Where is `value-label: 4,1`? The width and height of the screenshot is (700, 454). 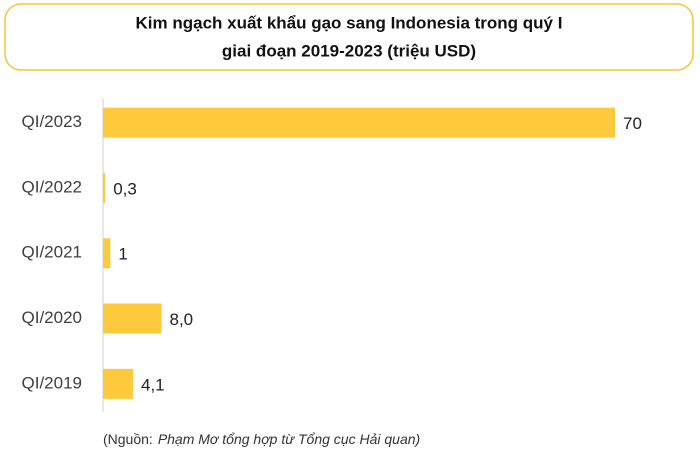 value-label: 4,1 is located at coordinates (153, 384).